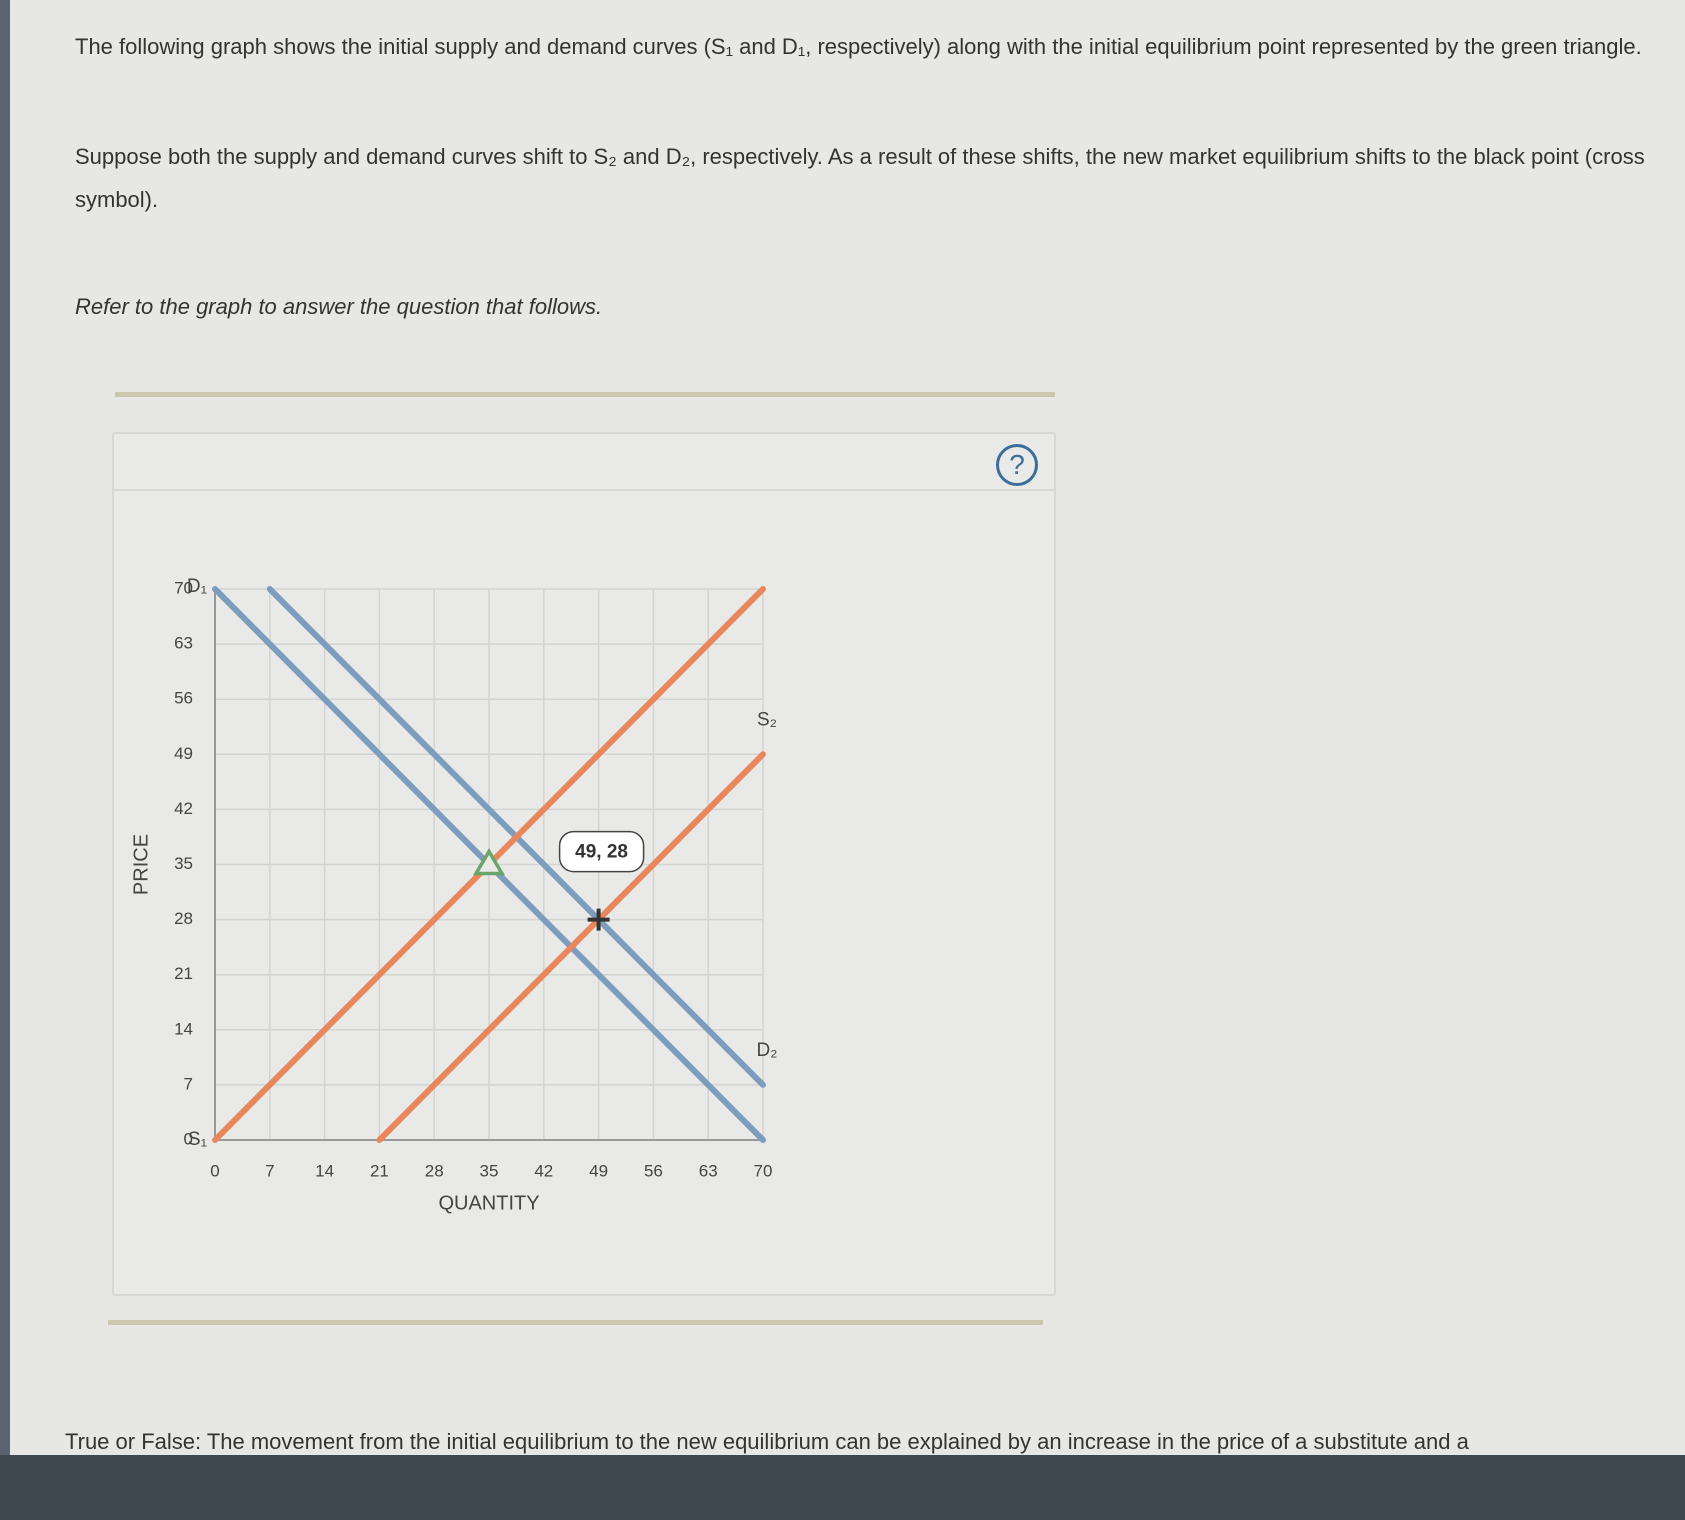  I want to click on point-label-box, so click(601, 851).